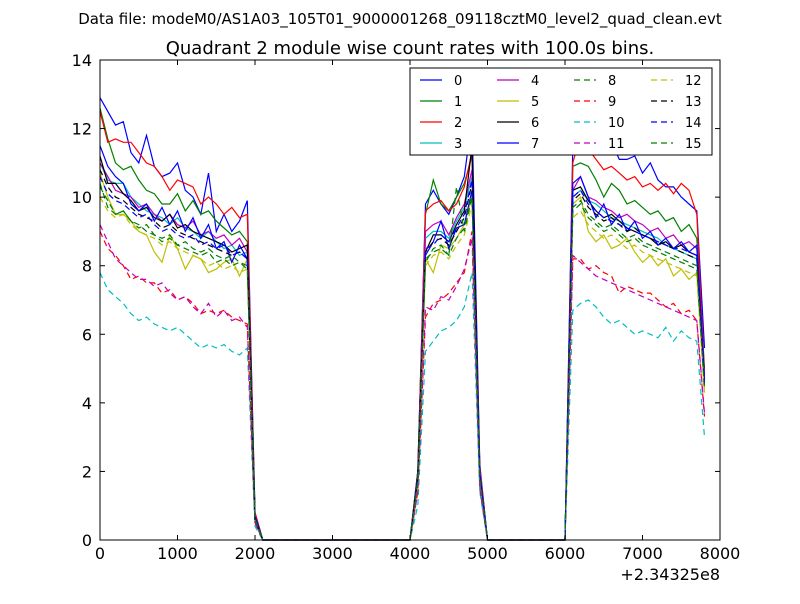 This screenshot has width=800, height=604. What do you see at coordinates (565, 553) in the screenshot?
I see `x-tick-label: 6000` at bounding box center [565, 553].